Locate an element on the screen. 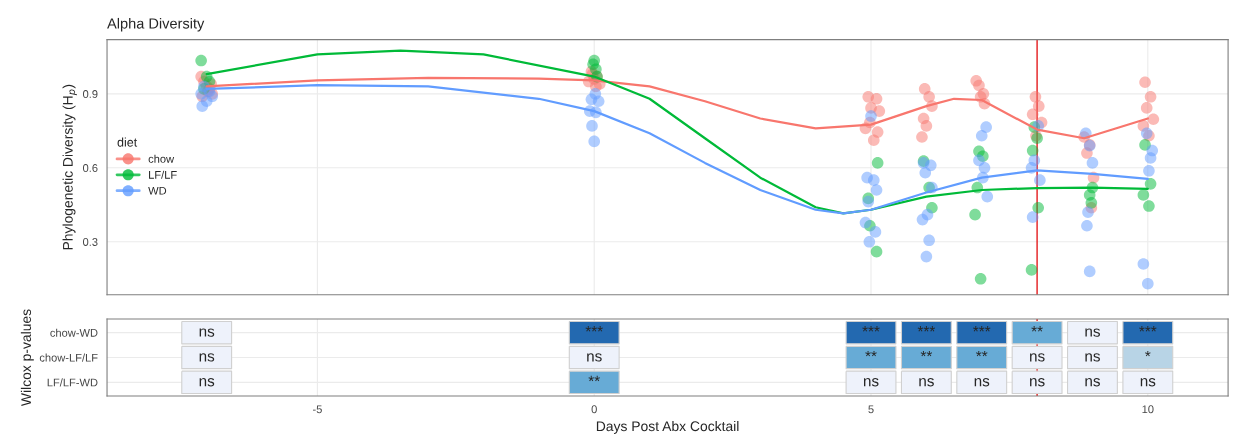  y-tick-label: chow-WD is located at coordinates (74, 332).